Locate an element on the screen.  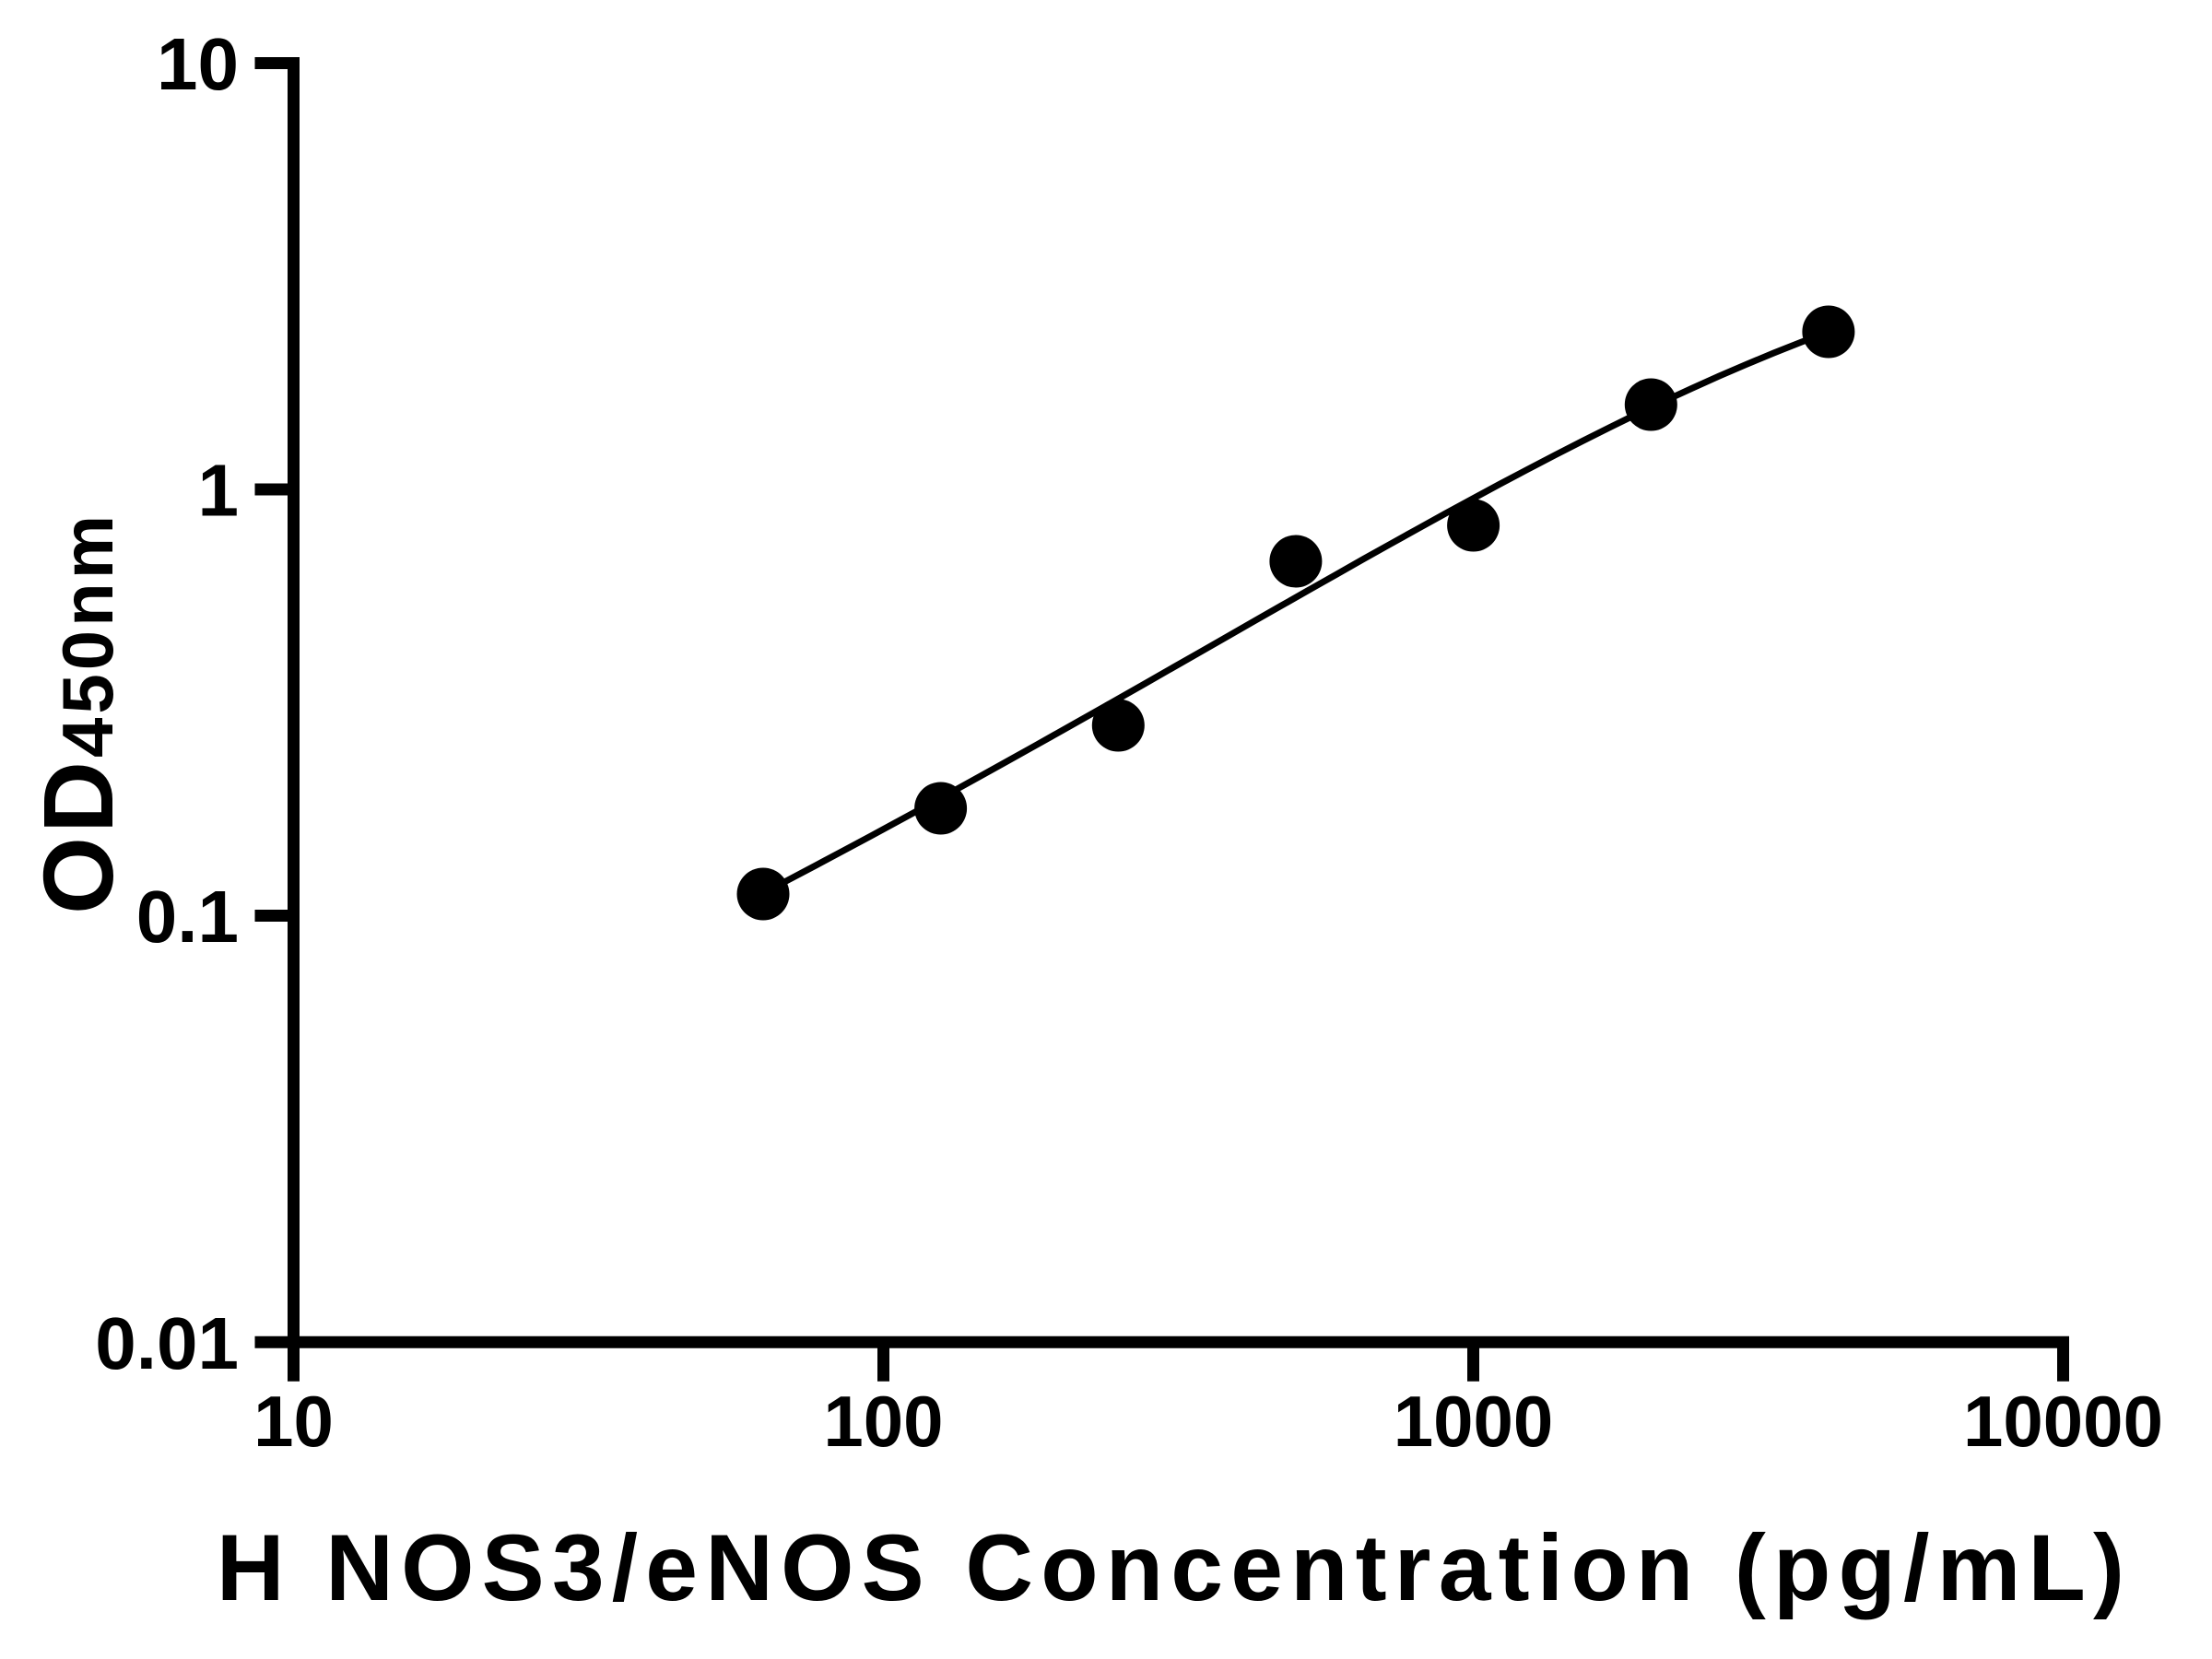
svg-text: 100 is located at coordinates (883, 1421).